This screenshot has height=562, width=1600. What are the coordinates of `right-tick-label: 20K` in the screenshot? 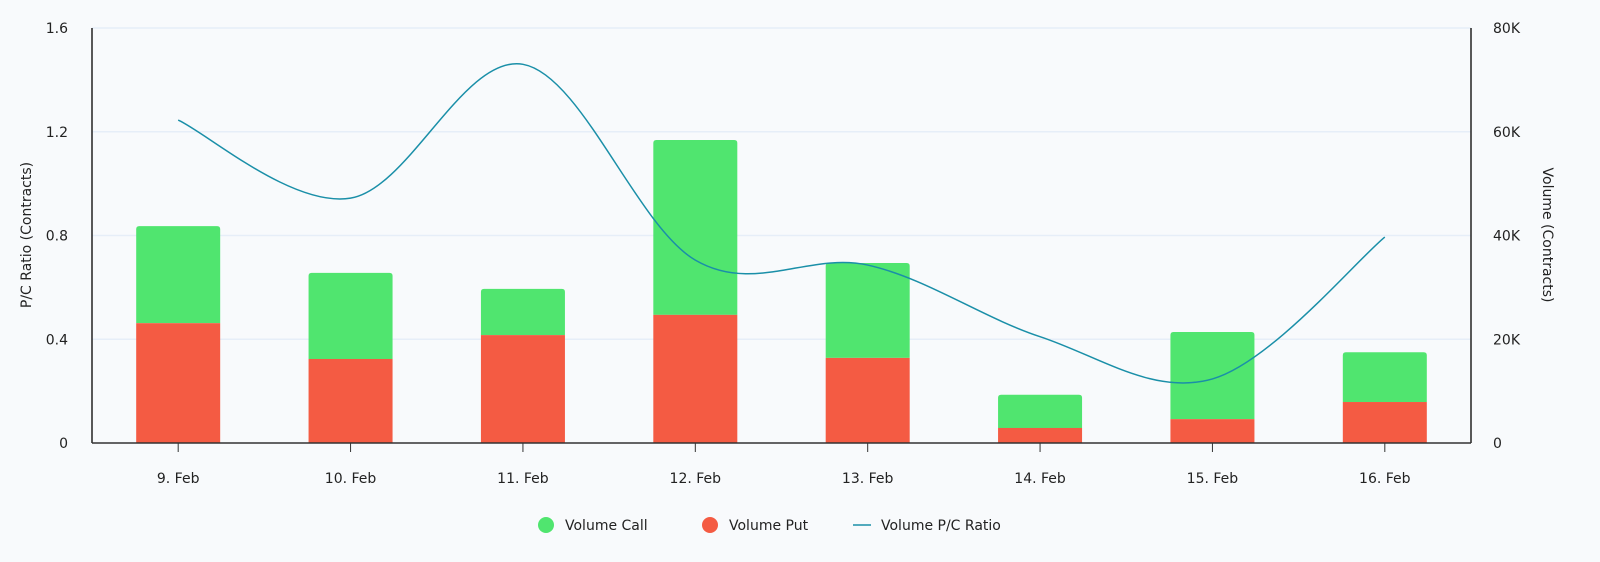 It's located at (1507, 340).